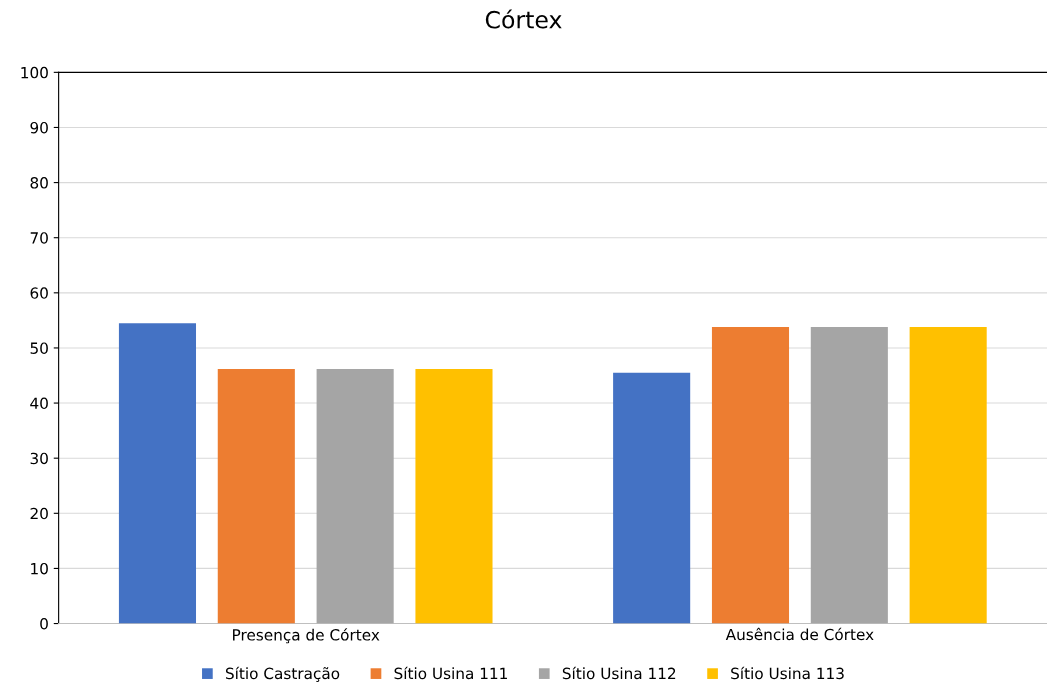 This screenshot has width=1047, height=689. What do you see at coordinates (39, 183) in the screenshot?
I see `y-tick-label: 80` at bounding box center [39, 183].